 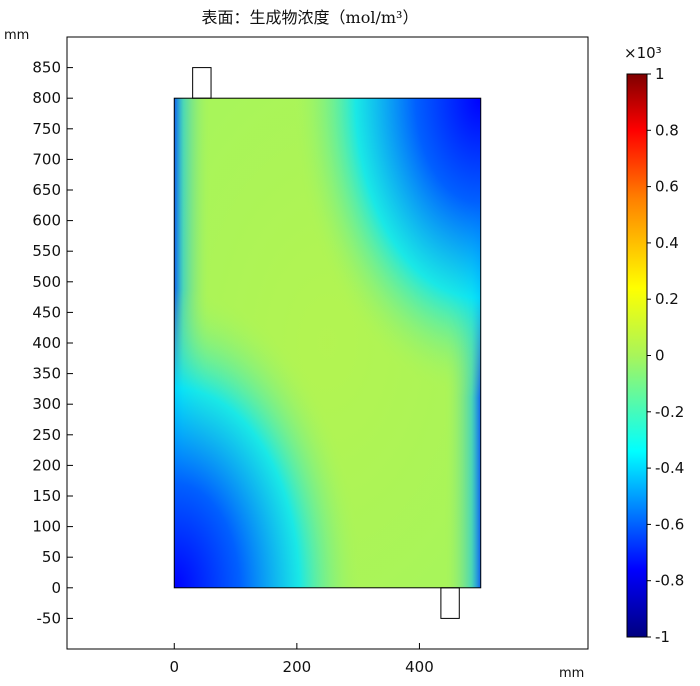 I want to click on colorbar-multiplier: ×10³, so click(x=643, y=53).